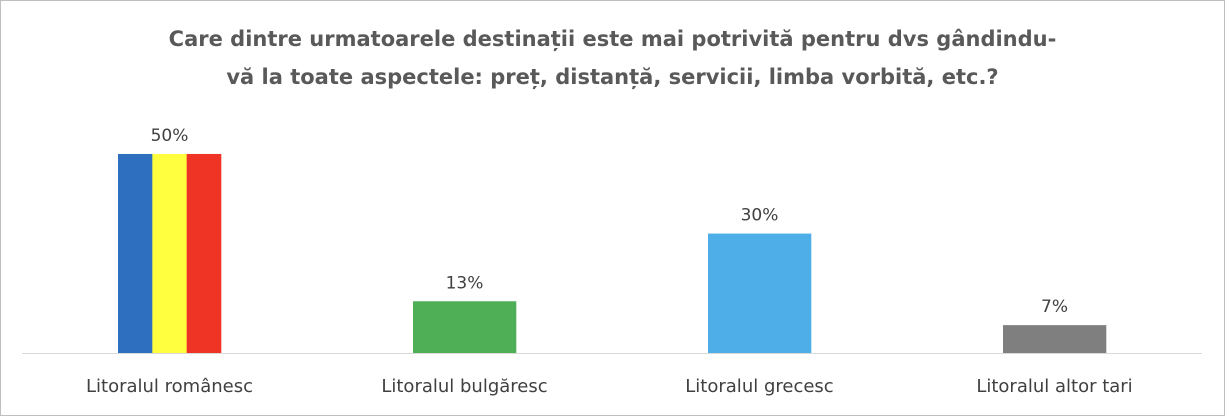 The height and width of the screenshot is (416, 1225). I want to click on category-label-1: Litoralul românesc, so click(169, 386).